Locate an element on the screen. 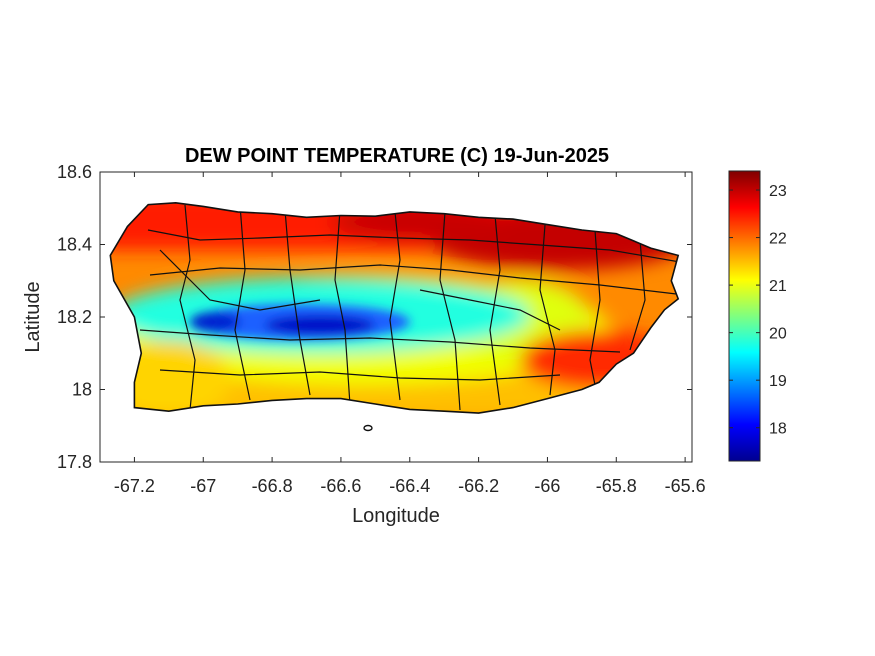 Image resolution: width=875 pixels, height=656 pixels. y-tick-label: 18.4 is located at coordinates (74, 245).